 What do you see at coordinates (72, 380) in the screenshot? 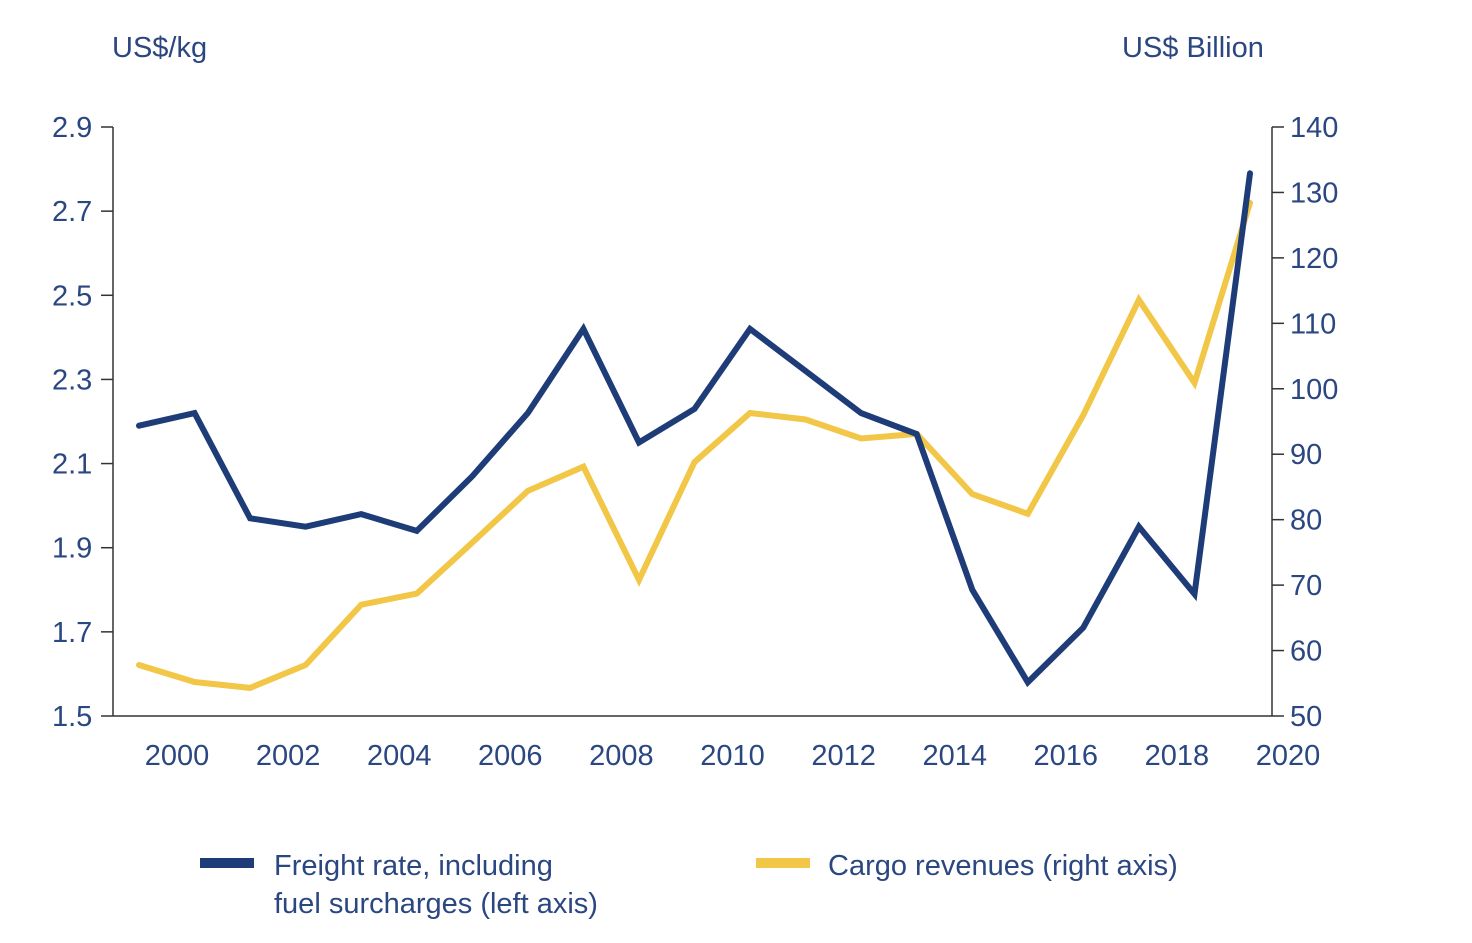
I see `left-tick-label: 2.3` at bounding box center [72, 380].